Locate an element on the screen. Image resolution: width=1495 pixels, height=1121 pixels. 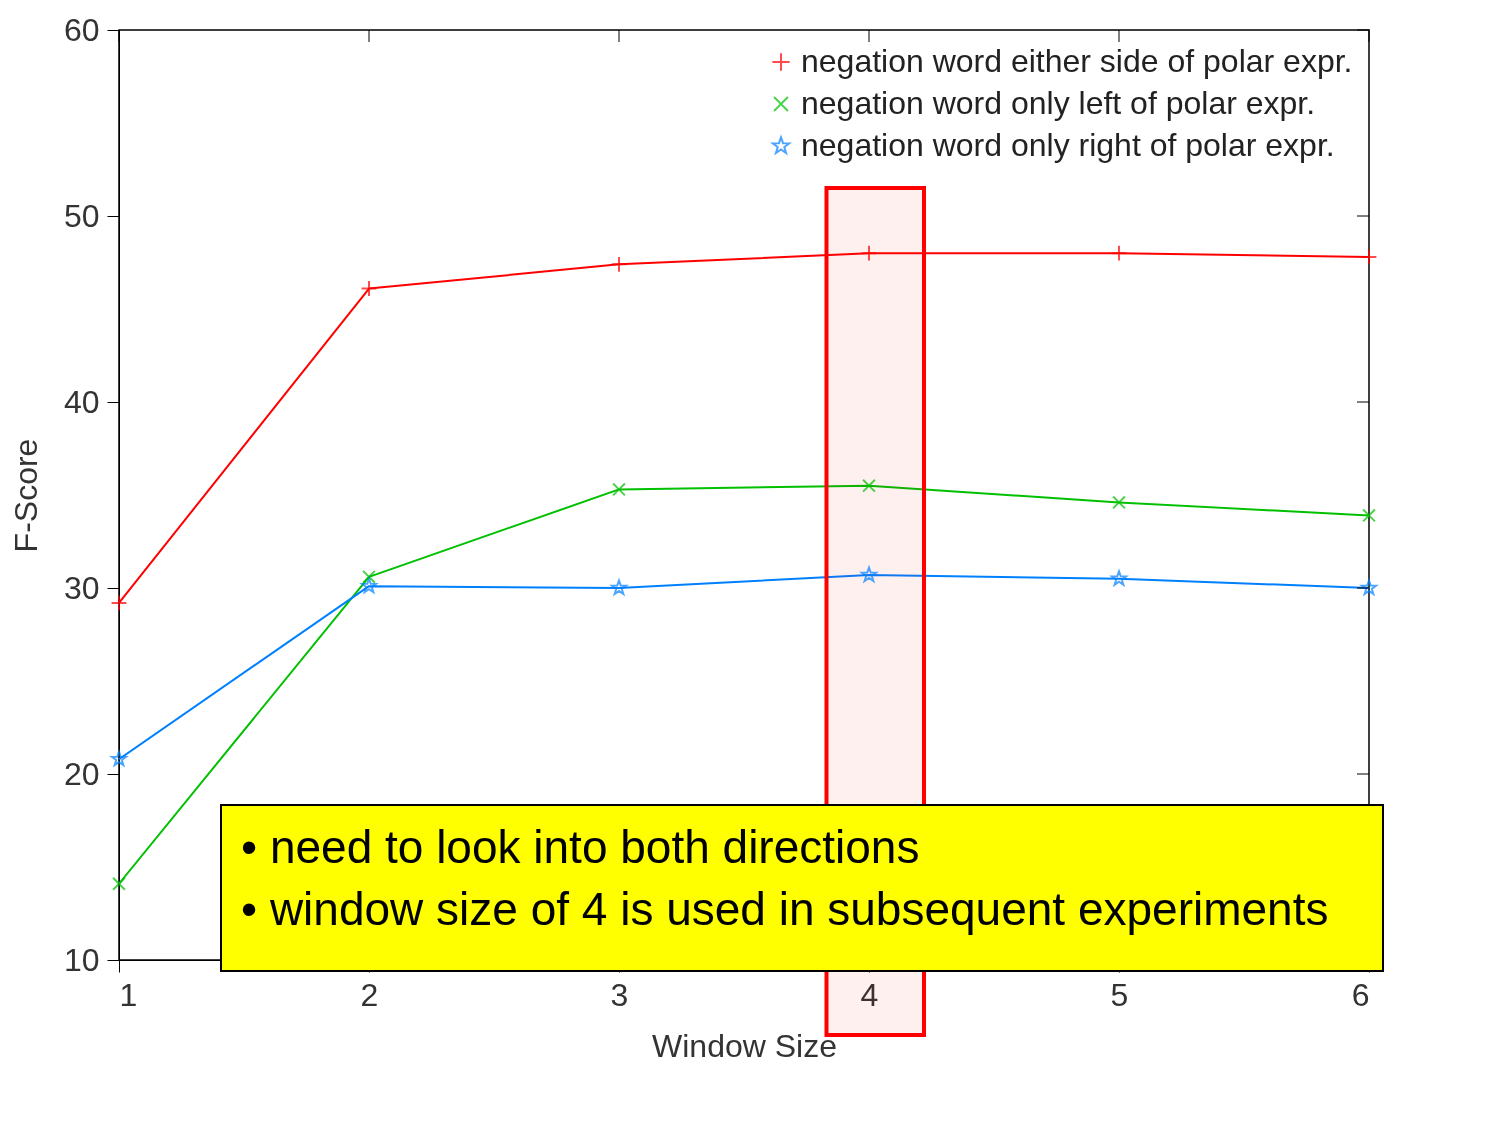
y-tick-label: 20 is located at coordinates (81, 773).